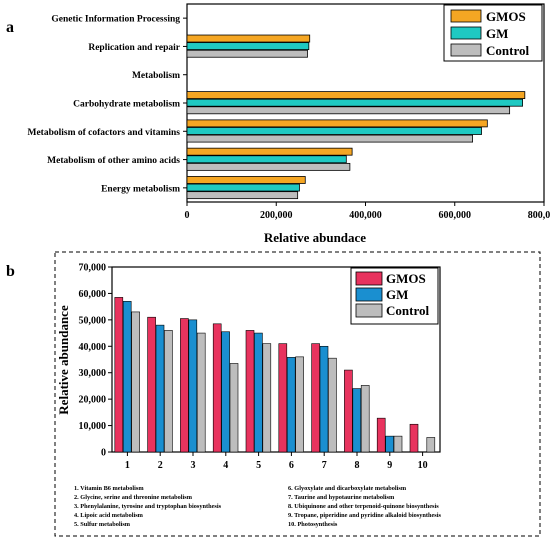 This screenshot has height=541, width=550. What do you see at coordinates (225, 465) in the screenshot?
I see `panel-b-x-tick-label: 4` at bounding box center [225, 465].